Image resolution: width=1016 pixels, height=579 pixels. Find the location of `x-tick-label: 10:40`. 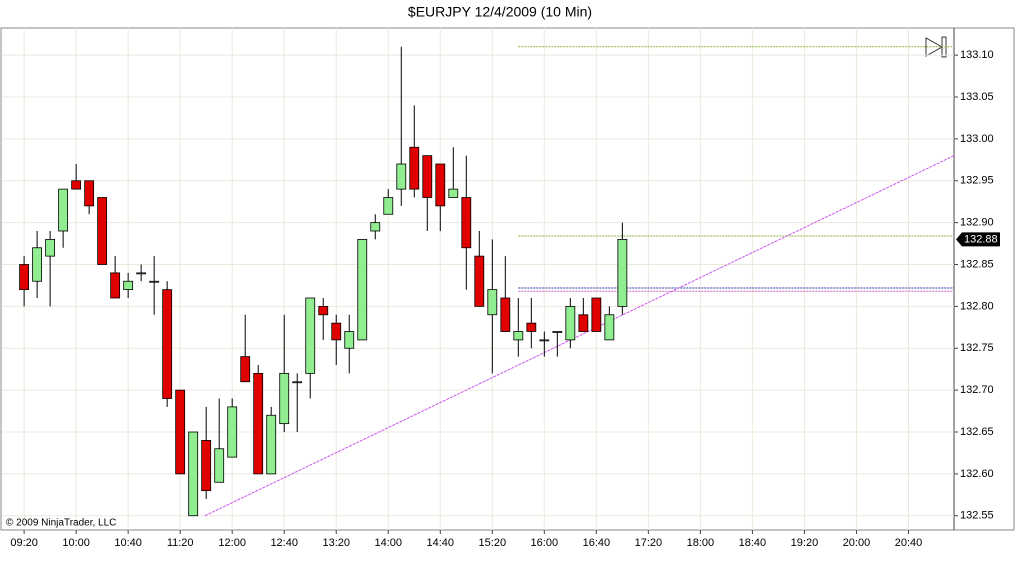

x-tick-label: 10:40 is located at coordinates (128, 543).